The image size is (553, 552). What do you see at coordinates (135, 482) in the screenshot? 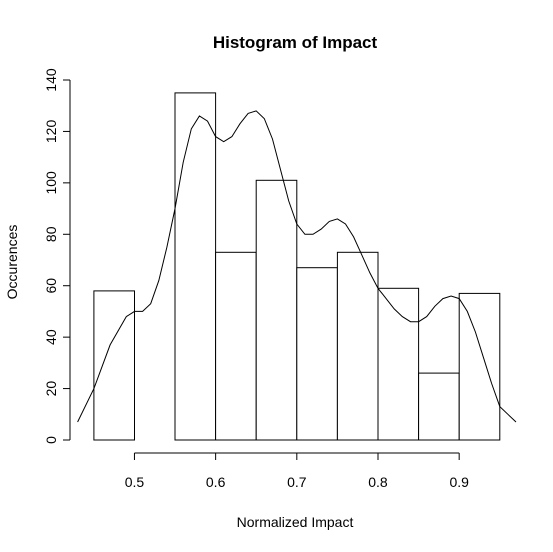
I see `x-tick-label: 0.5` at bounding box center [135, 482].